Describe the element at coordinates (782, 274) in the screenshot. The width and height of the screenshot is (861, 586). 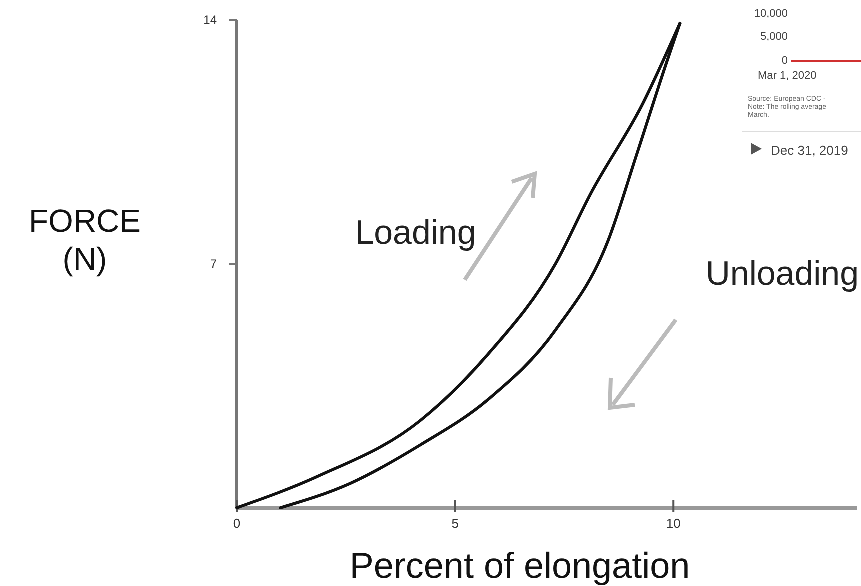
I see `text: Unloading` at that location.